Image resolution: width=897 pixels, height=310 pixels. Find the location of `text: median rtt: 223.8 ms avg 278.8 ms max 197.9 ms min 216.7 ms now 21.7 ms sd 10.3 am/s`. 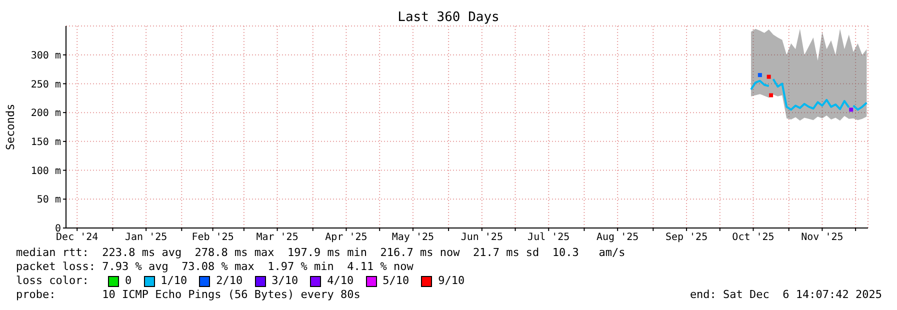

text: median rtt: 223.8 ms avg 278.8 ms max 197.9 ms min 216.7 ms now 21.7 ms sd 10.3 am/s is located at coordinates (321, 253).